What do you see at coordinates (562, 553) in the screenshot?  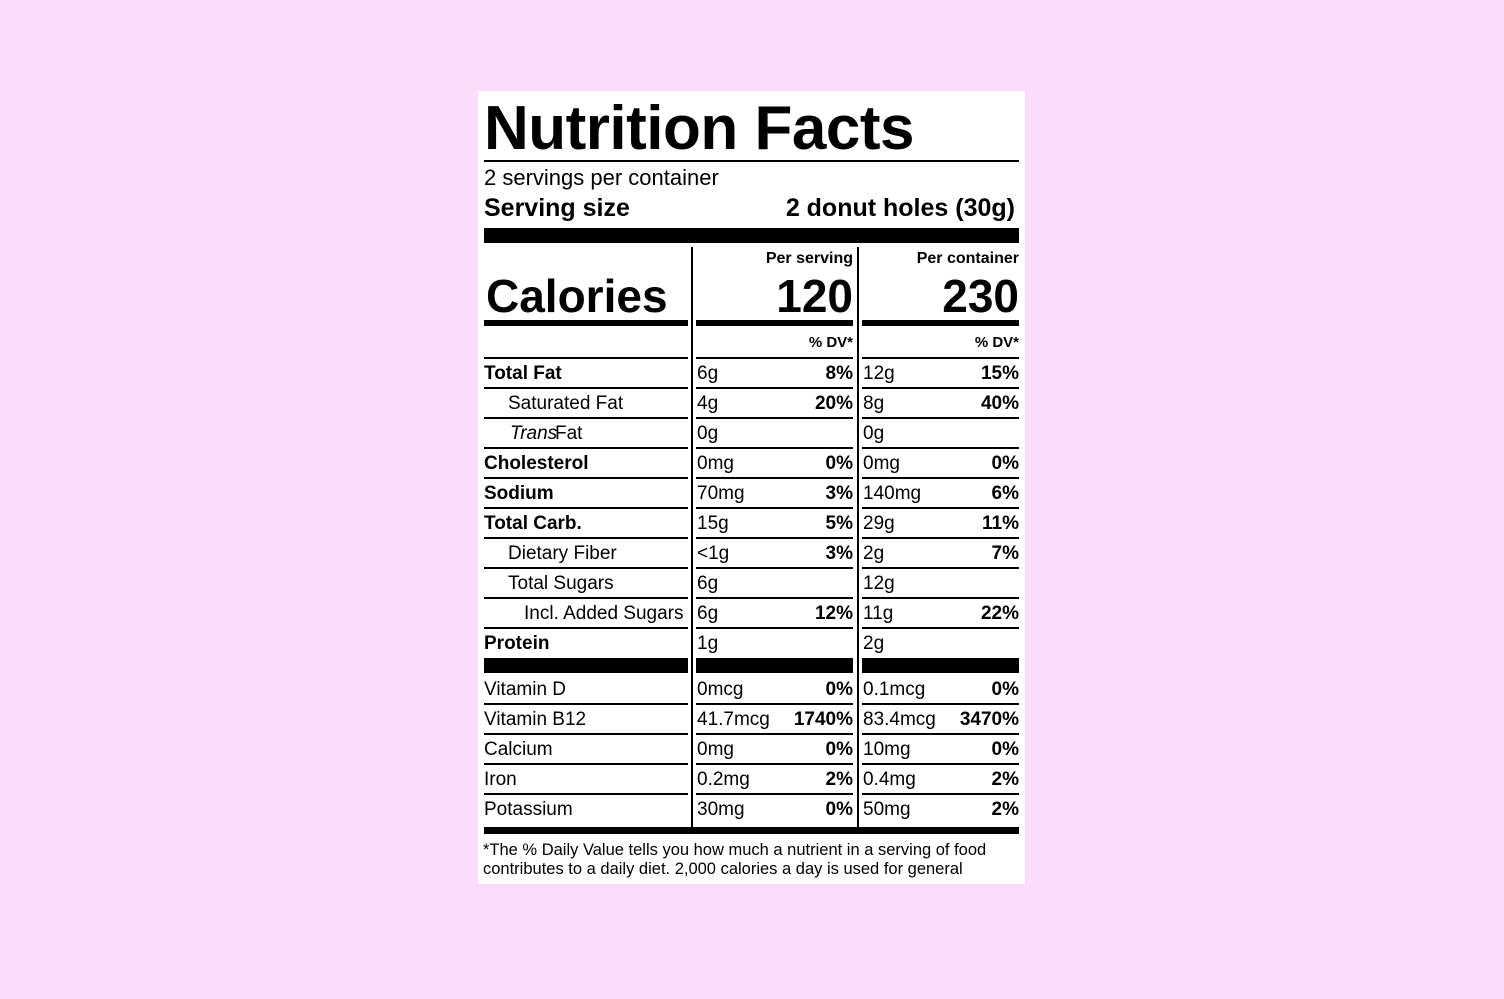 I see `nutrient-name: Dietary Fiber` at bounding box center [562, 553].